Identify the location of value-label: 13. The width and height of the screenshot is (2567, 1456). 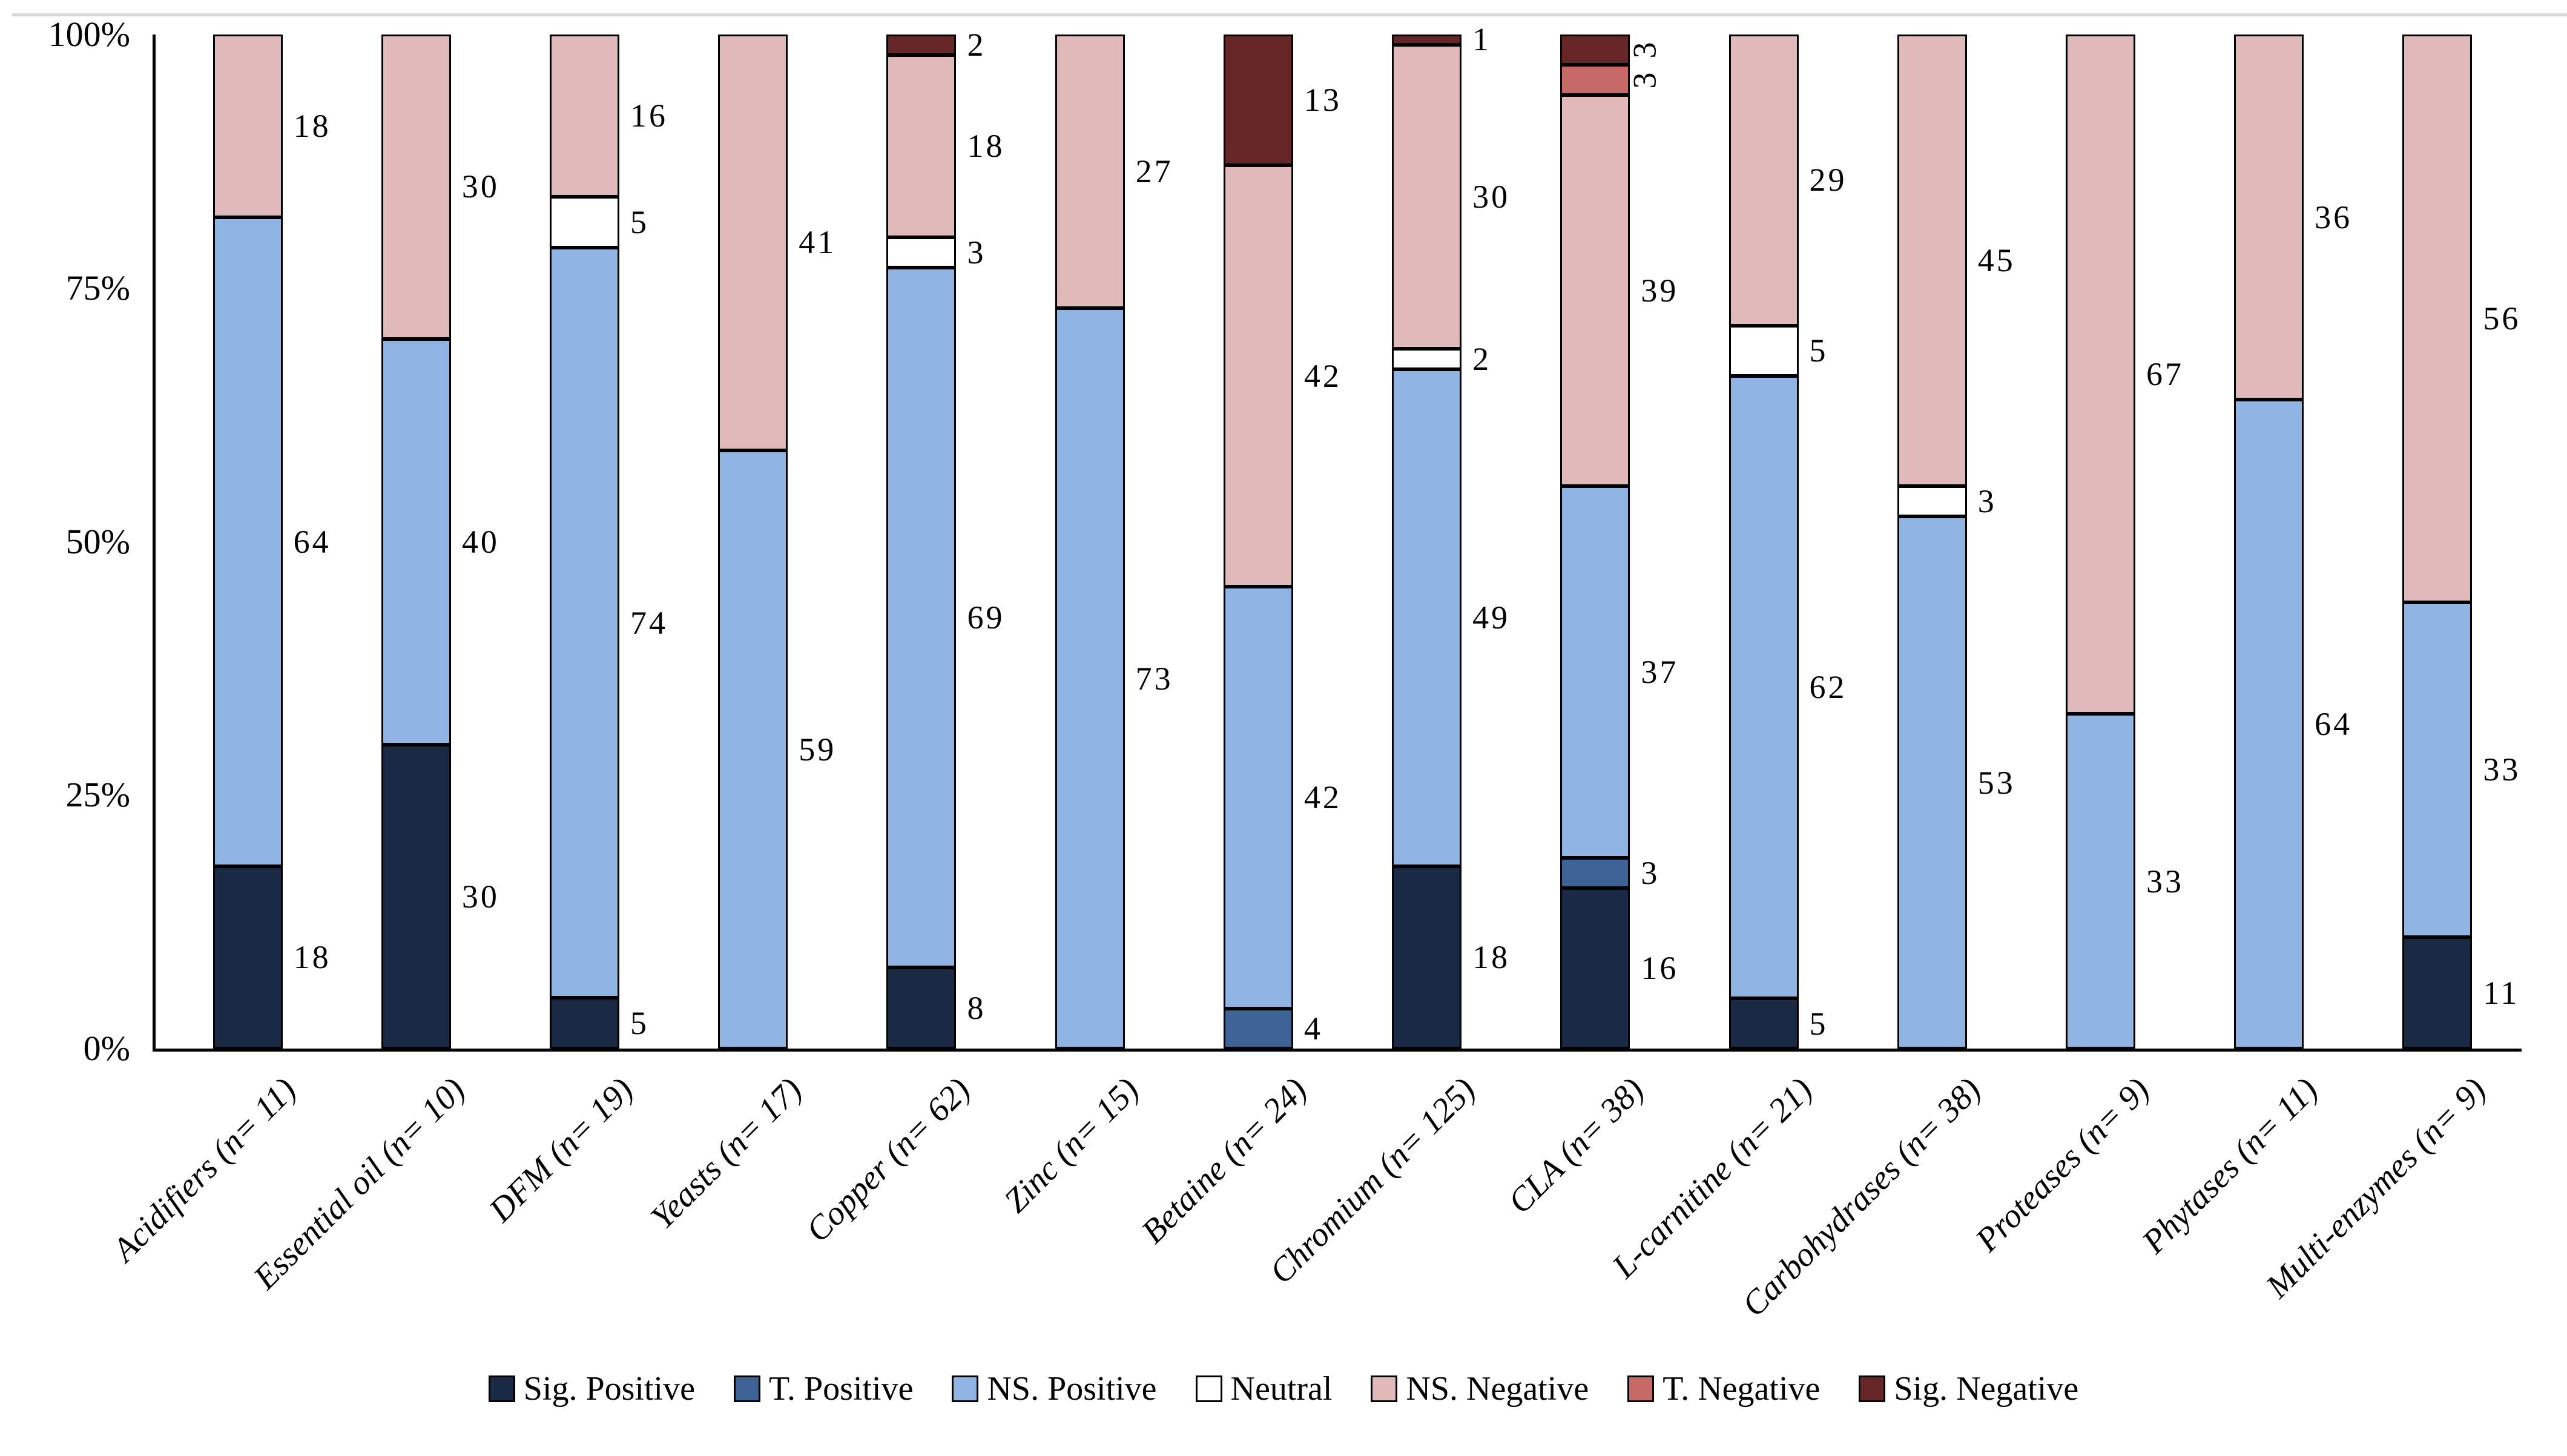
(1322, 99).